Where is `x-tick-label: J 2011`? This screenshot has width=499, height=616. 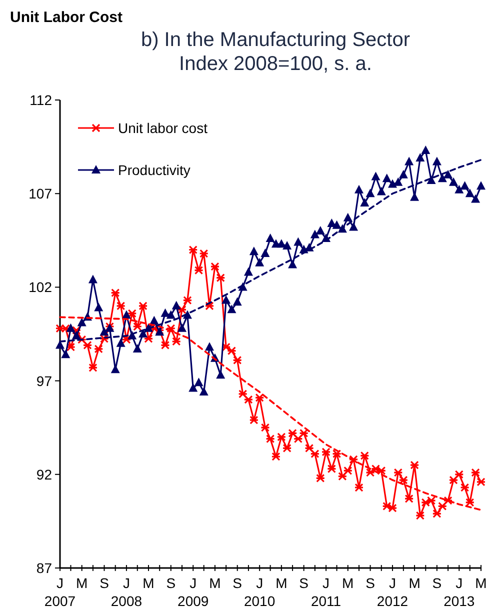 x-tick-label: J 2011 is located at coordinates (326, 592).